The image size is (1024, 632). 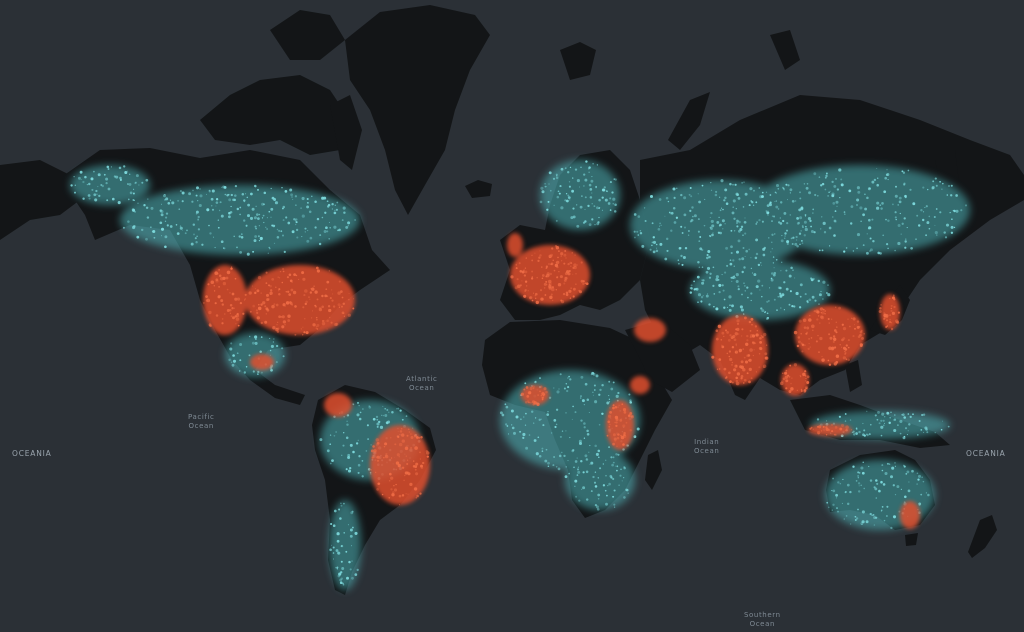 What do you see at coordinates (911, 539) in the screenshot?
I see `tasmania-land` at bounding box center [911, 539].